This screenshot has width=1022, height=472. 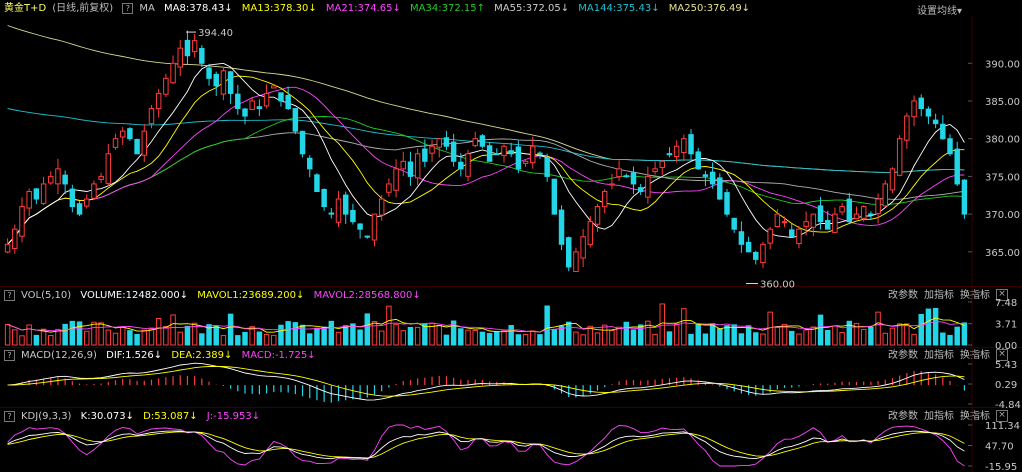 I want to click on period-label: (日线,前复权), so click(x=83, y=8).